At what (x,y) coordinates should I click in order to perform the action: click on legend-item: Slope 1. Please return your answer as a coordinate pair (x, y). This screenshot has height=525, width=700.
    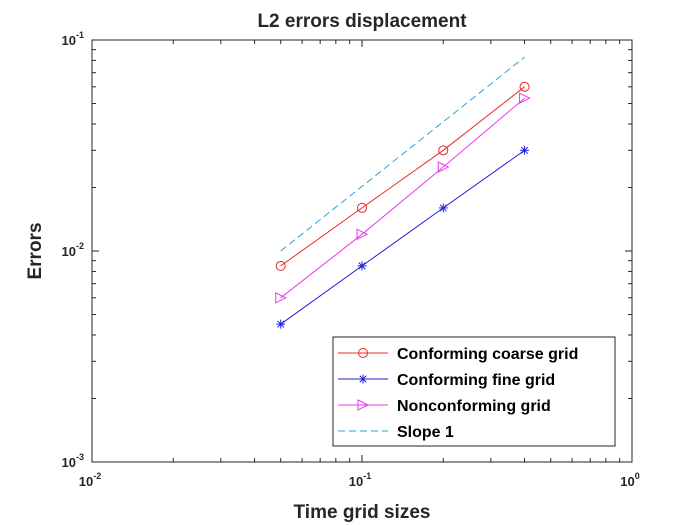
    Looking at the image, I should click on (396, 432).